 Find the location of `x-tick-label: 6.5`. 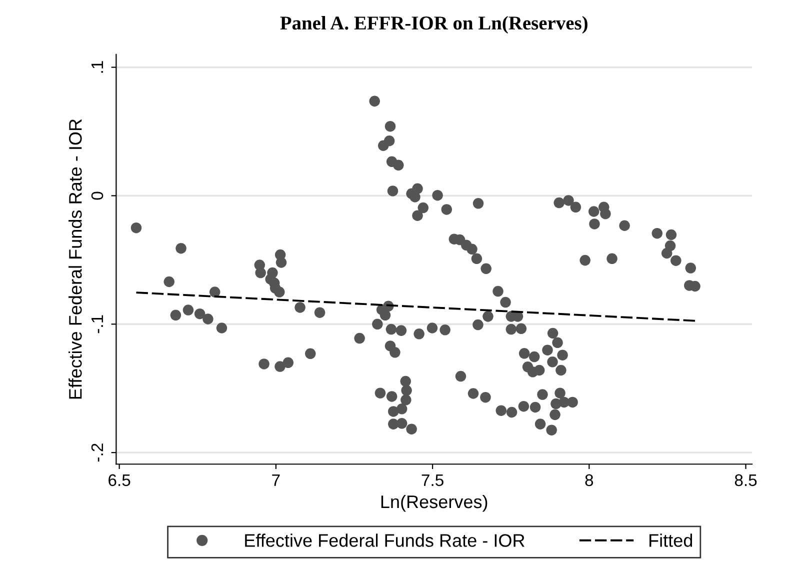

x-tick-label: 6.5 is located at coordinates (119, 480).